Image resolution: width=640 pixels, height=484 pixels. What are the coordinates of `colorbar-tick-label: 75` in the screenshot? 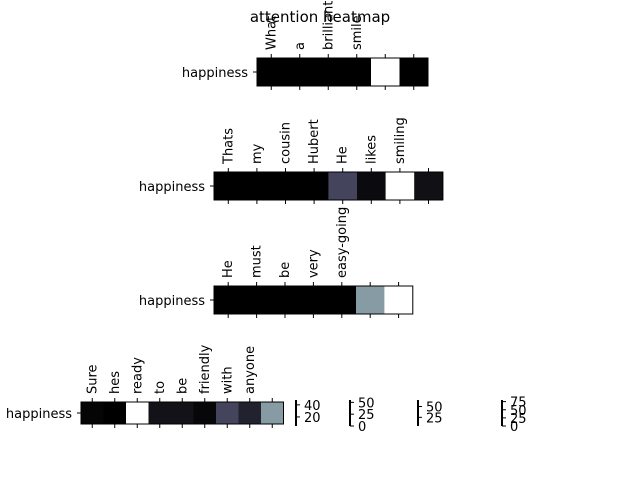 It's located at (518, 403).